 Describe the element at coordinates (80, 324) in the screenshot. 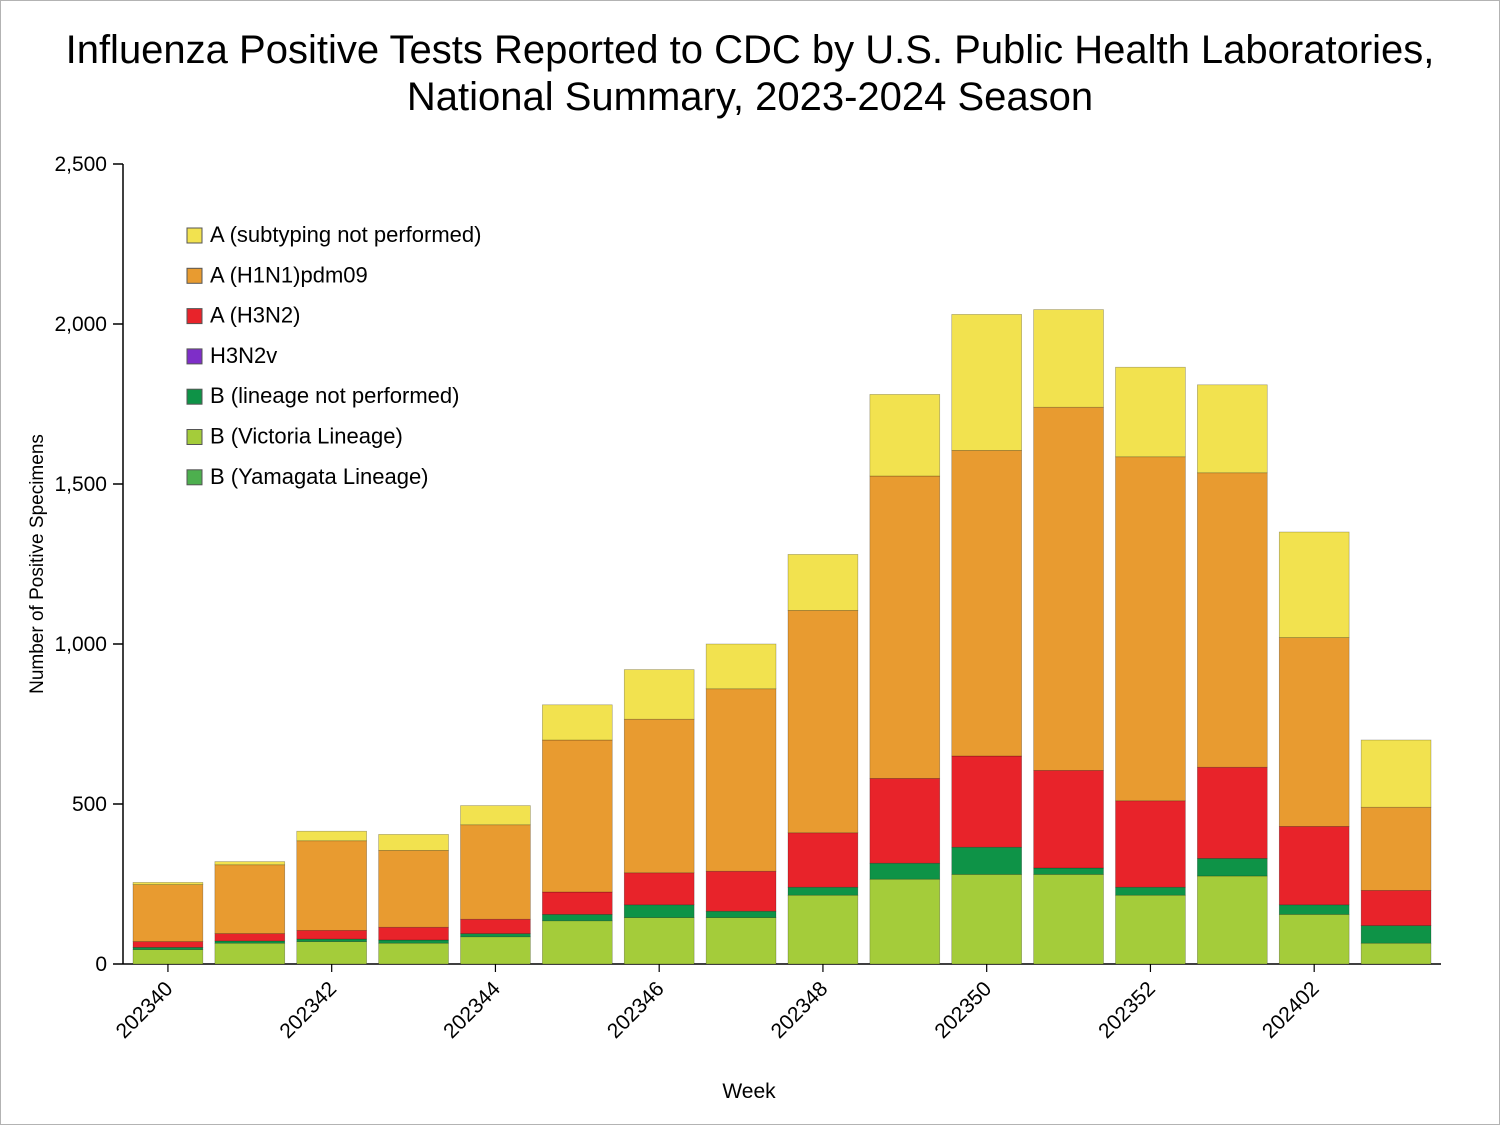

I see `y-tick-label: 2,000` at that location.